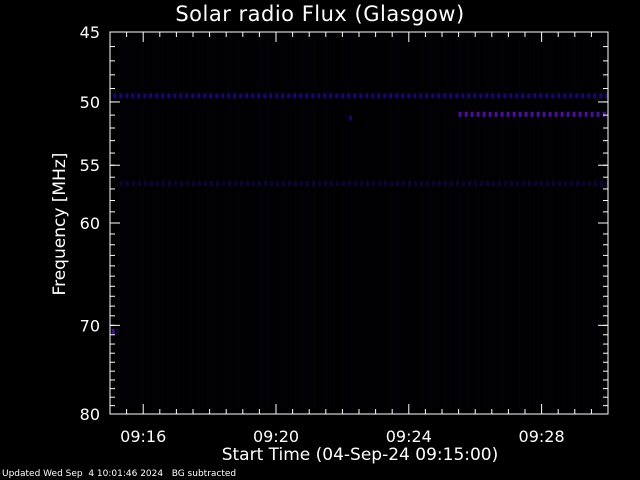 The image size is (640, 480). What do you see at coordinates (90, 102) in the screenshot?
I see `y-tick-label: 50` at bounding box center [90, 102].